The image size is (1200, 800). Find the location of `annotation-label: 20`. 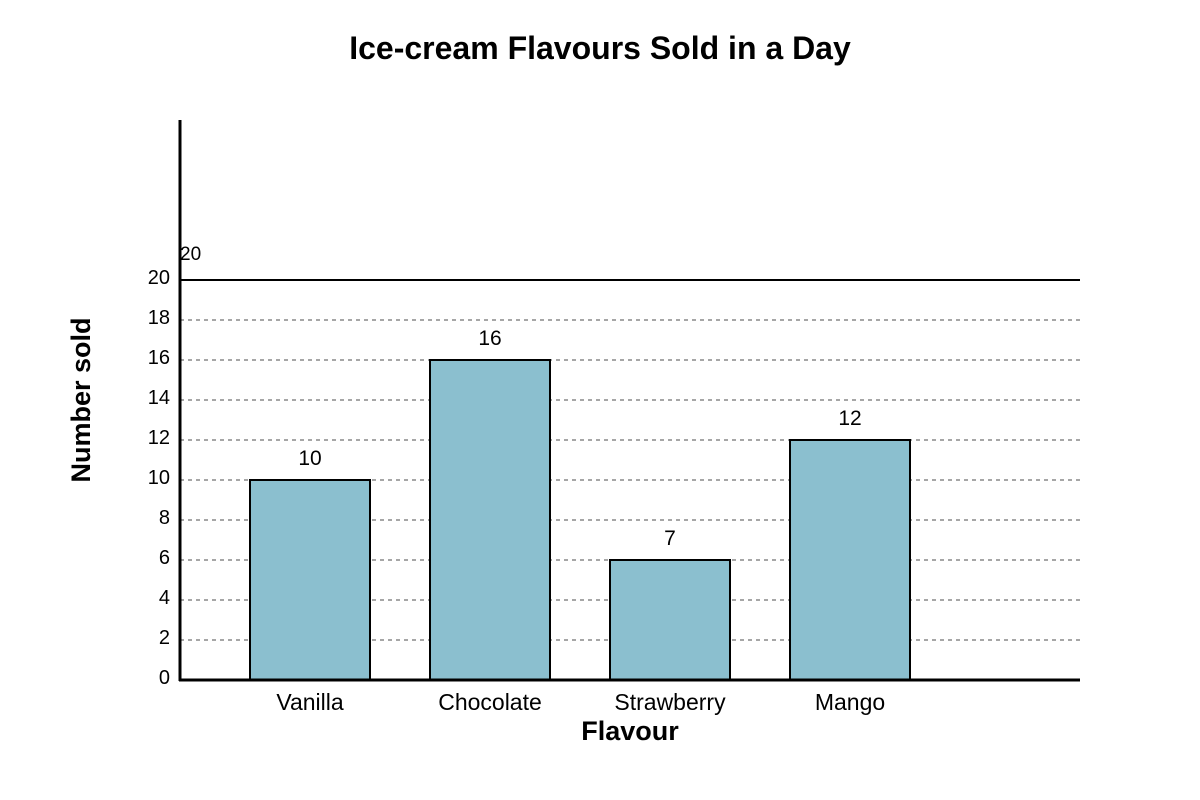

annotation-label: 20 is located at coordinates (190, 254).